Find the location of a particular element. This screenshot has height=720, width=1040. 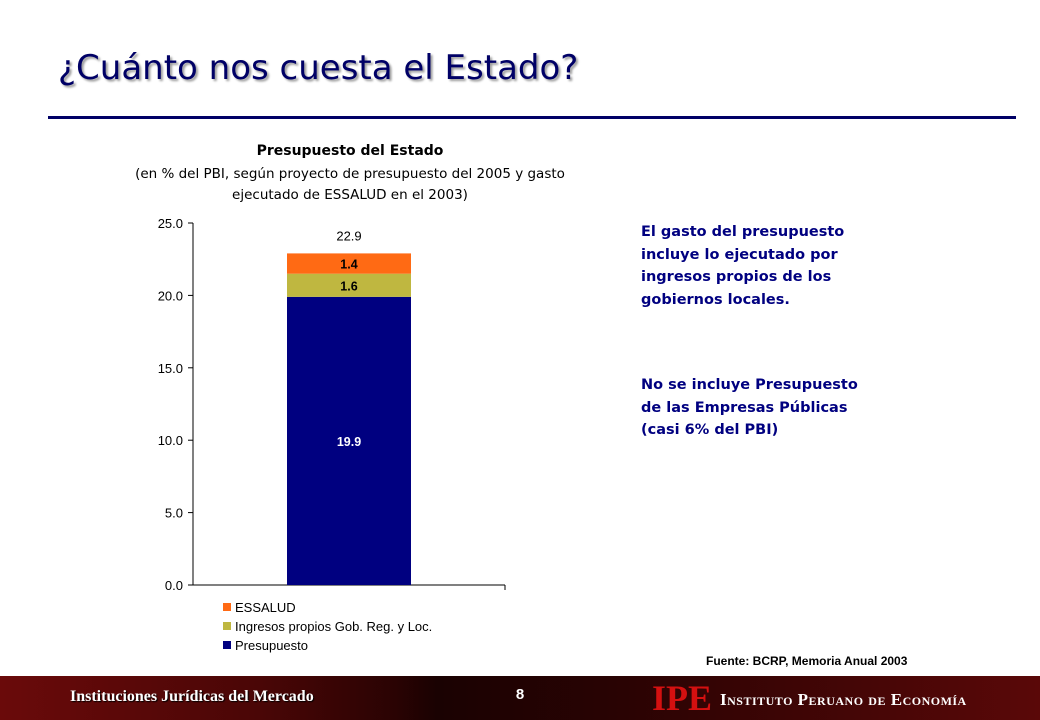

y-tick-label: 15.0 is located at coordinates (170, 368).